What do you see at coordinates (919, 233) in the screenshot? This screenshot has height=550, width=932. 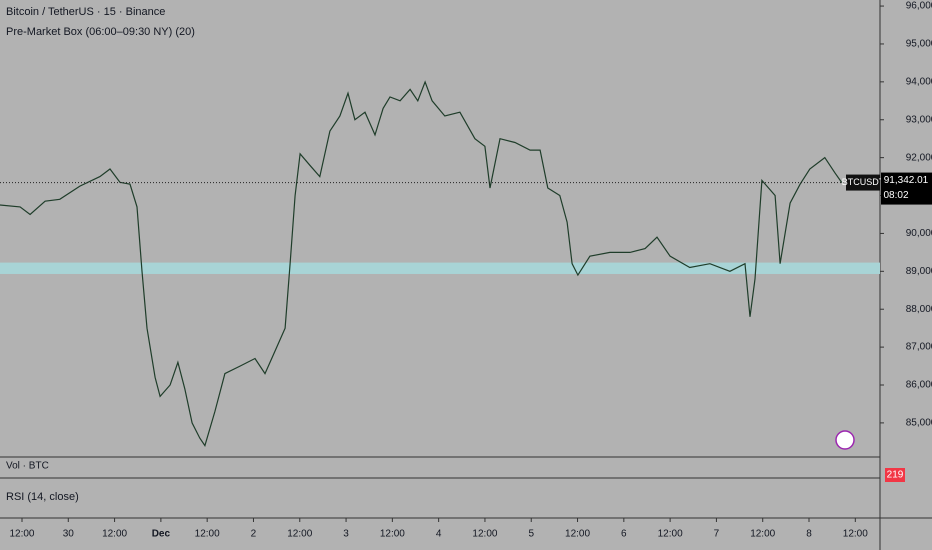 I see `y-tick-label: 90,000.00` at bounding box center [919, 233].